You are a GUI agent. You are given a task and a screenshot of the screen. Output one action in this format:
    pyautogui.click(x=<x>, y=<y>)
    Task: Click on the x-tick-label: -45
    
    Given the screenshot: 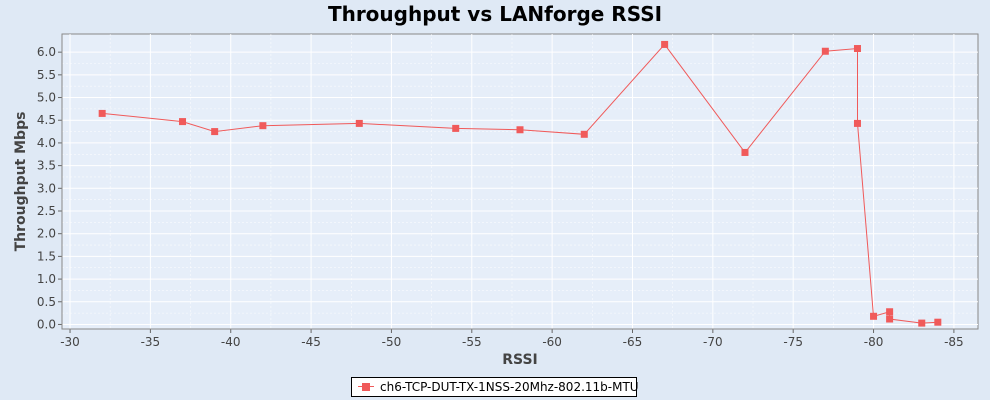 What is the action you would take?
    pyautogui.click(x=311, y=342)
    